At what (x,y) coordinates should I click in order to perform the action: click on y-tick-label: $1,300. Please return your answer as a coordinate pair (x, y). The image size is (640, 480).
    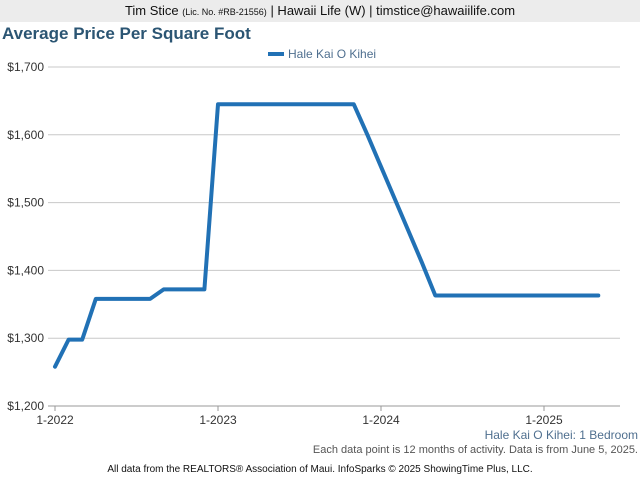
    Looking at the image, I should click on (25, 338).